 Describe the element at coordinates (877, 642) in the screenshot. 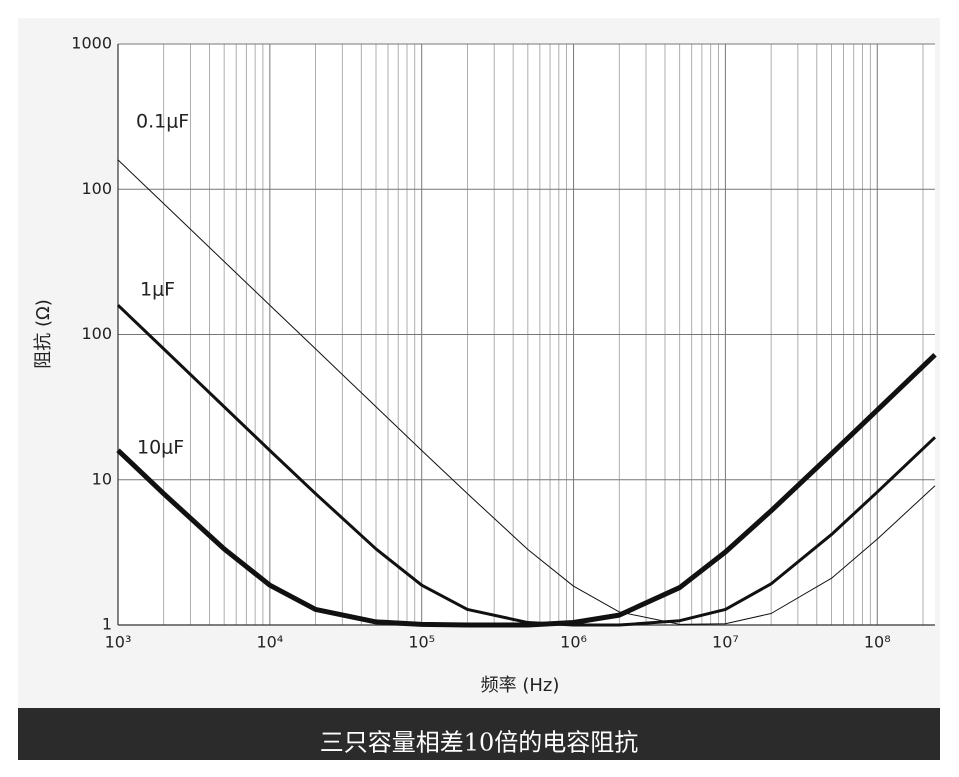

I see `x-tick-label: 10⁸` at that location.